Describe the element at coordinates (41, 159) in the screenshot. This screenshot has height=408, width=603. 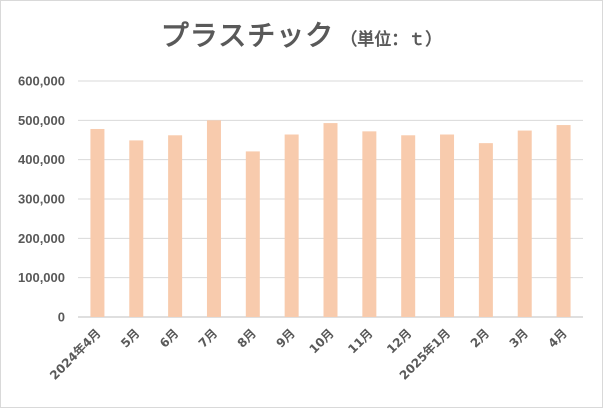
I see `y-tick-label: 400,000` at that location.